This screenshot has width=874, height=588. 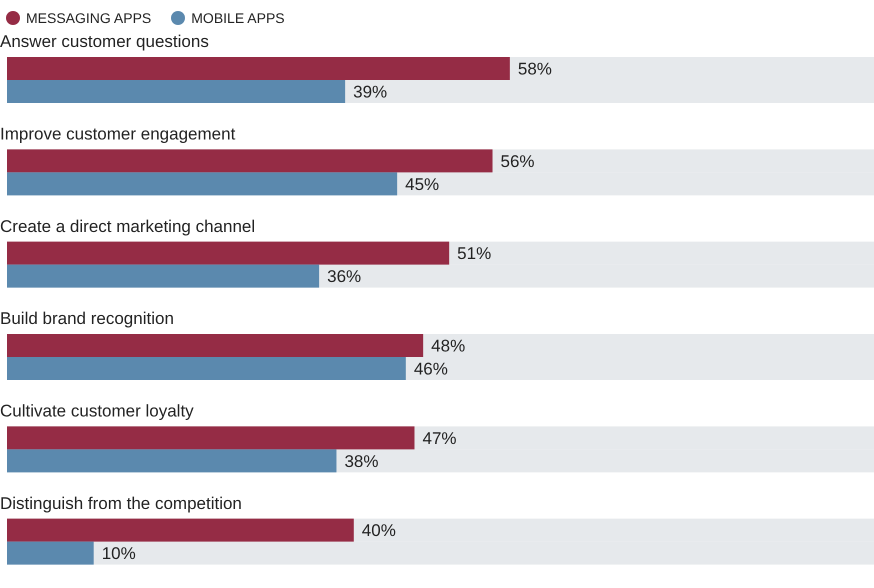 I want to click on bar, so click(x=50, y=553).